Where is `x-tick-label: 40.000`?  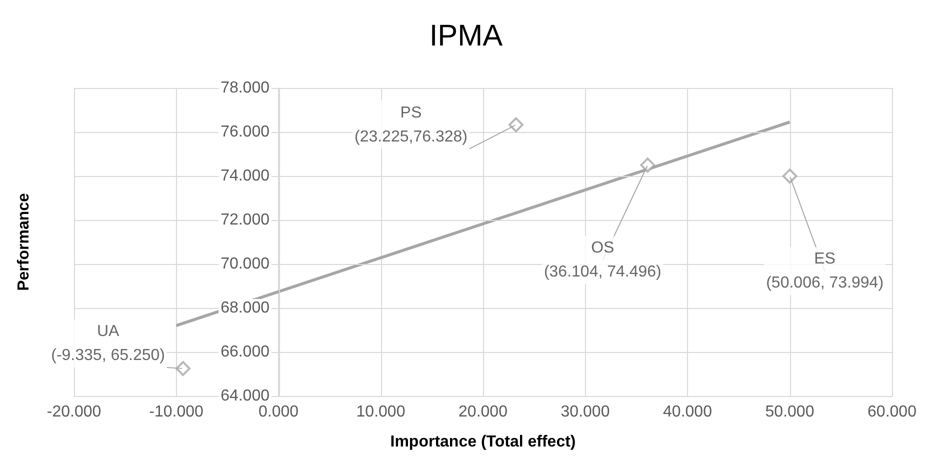
x-tick-label: 40.000 is located at coordinates (687, 412).